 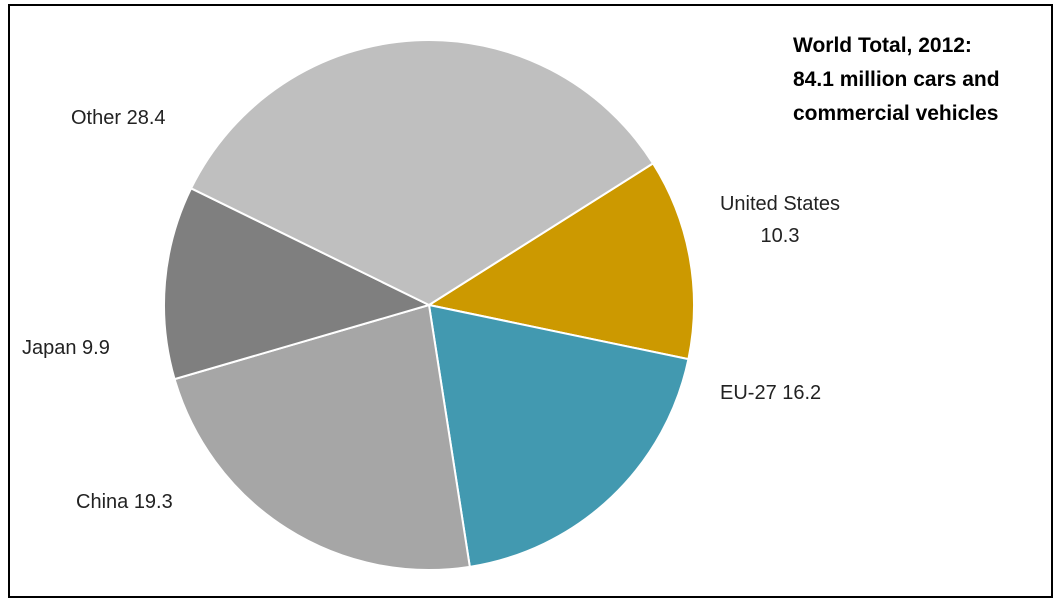 I want to click on slice-label-china: China 19.3, so click(x=124, y=502).